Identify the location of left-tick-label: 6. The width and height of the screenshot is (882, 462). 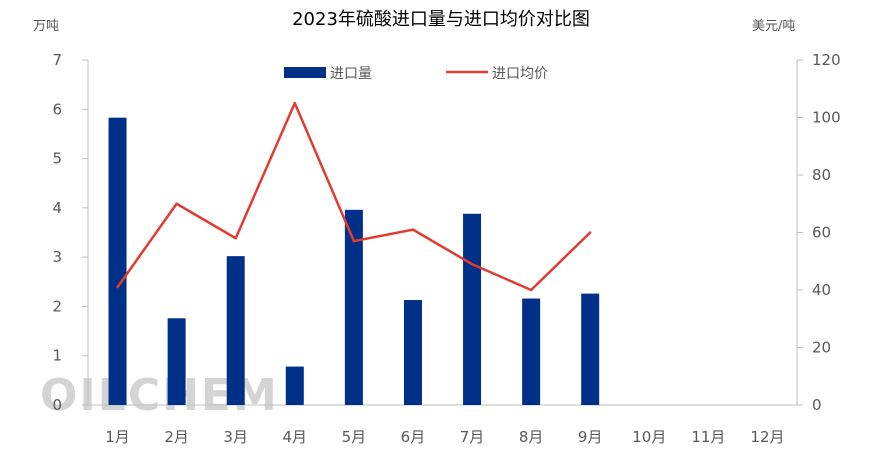
(57, 109).